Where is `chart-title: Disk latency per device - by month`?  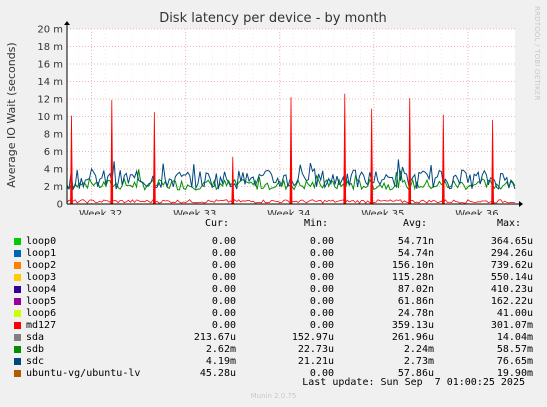
chart-title: Disk latency per device - by month is located at coordinates (273, 18).